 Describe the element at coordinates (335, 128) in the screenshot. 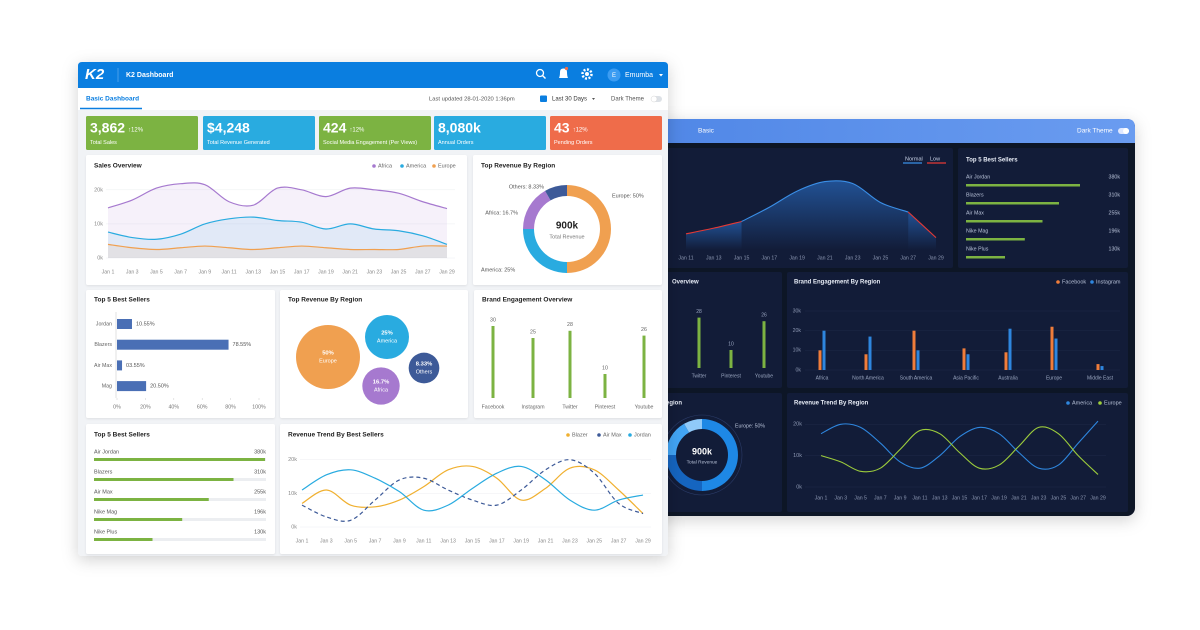

I see `kpi-value: 424` at that location.